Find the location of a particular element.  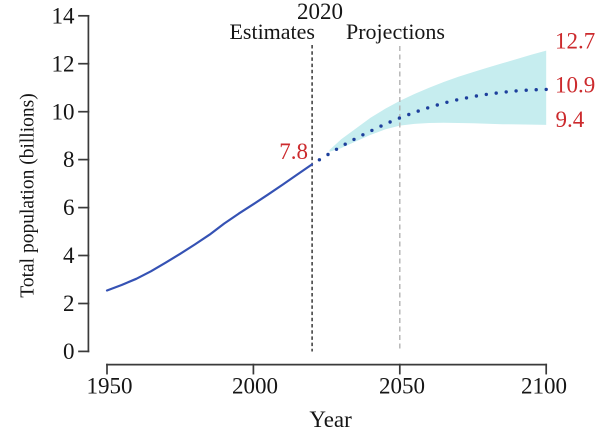

svg-text: 4 is located at coordinates (69, 255).